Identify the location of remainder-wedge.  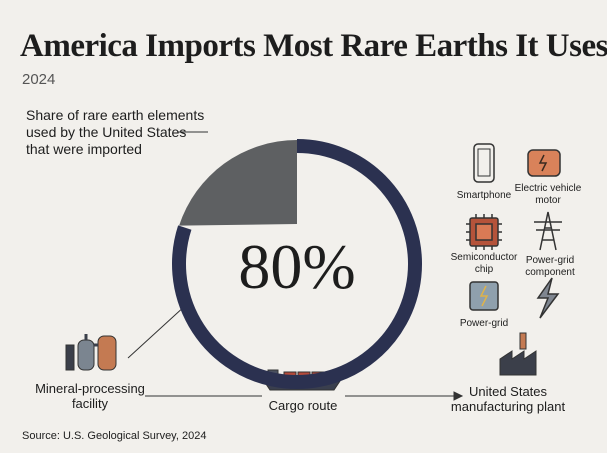
(238, 183).